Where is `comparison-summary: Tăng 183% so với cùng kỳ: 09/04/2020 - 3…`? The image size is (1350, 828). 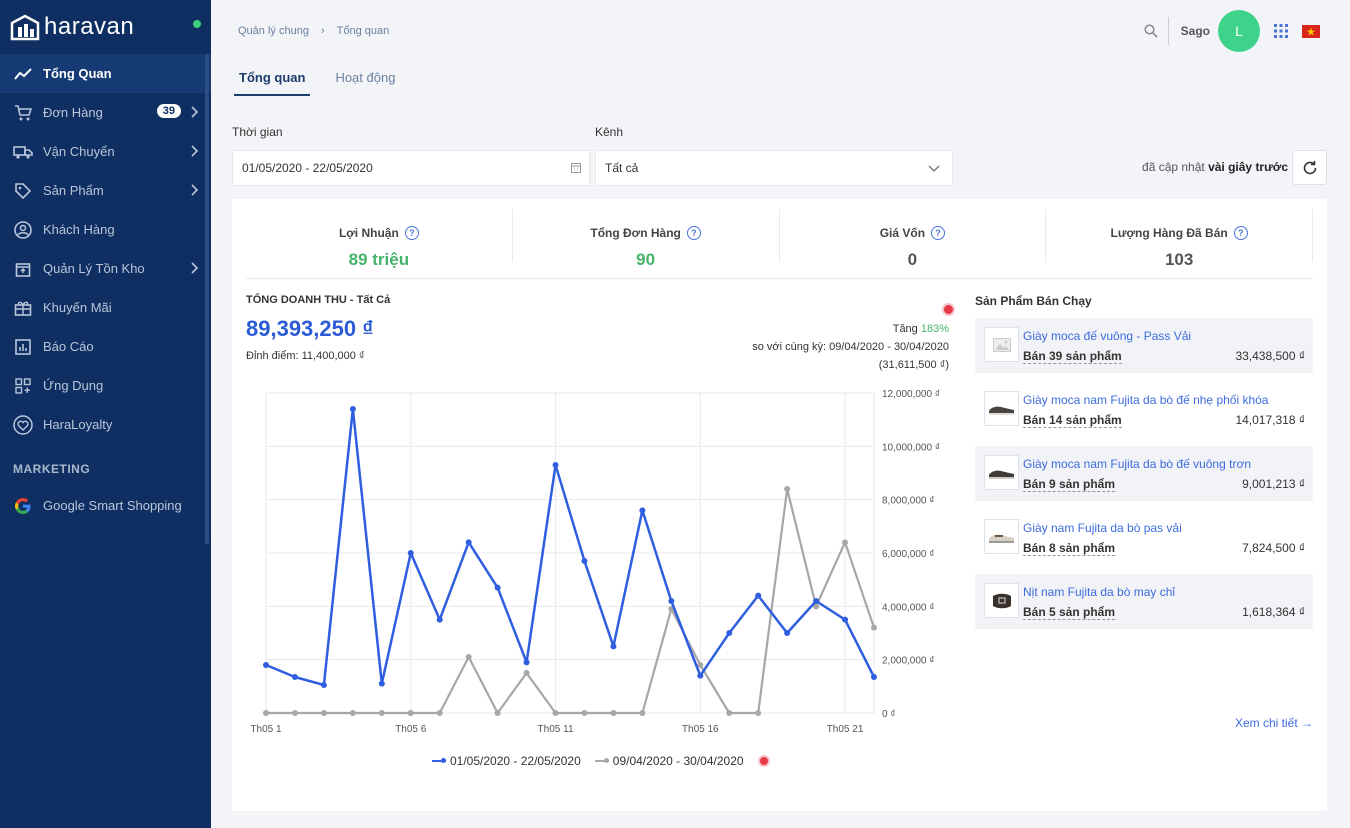
comparison-summary: Tăng 183% so với cùng kỳ: 09/04/2020 - 3… is located at coordinates (850, 347).